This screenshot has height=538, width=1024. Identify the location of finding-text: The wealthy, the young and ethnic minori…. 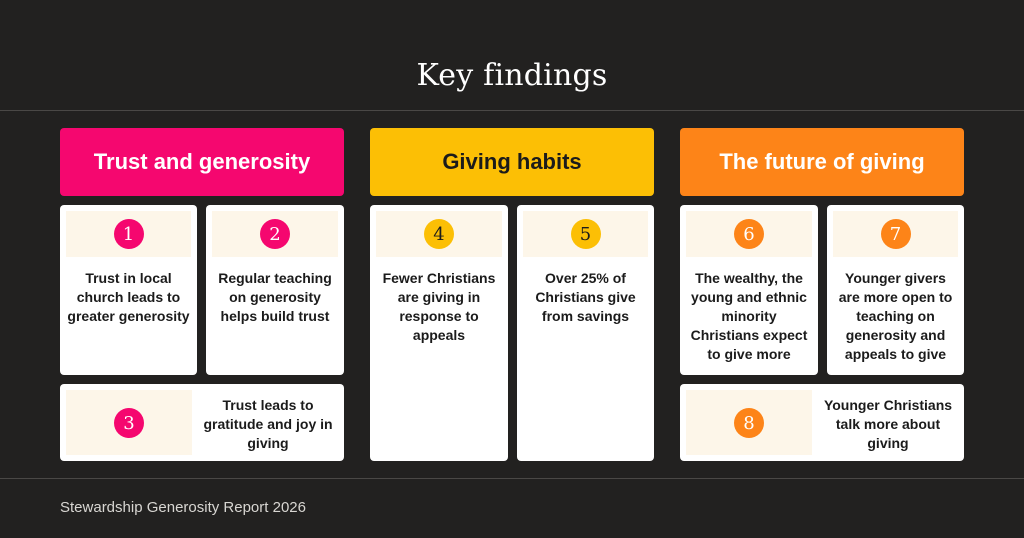
(749, 316).